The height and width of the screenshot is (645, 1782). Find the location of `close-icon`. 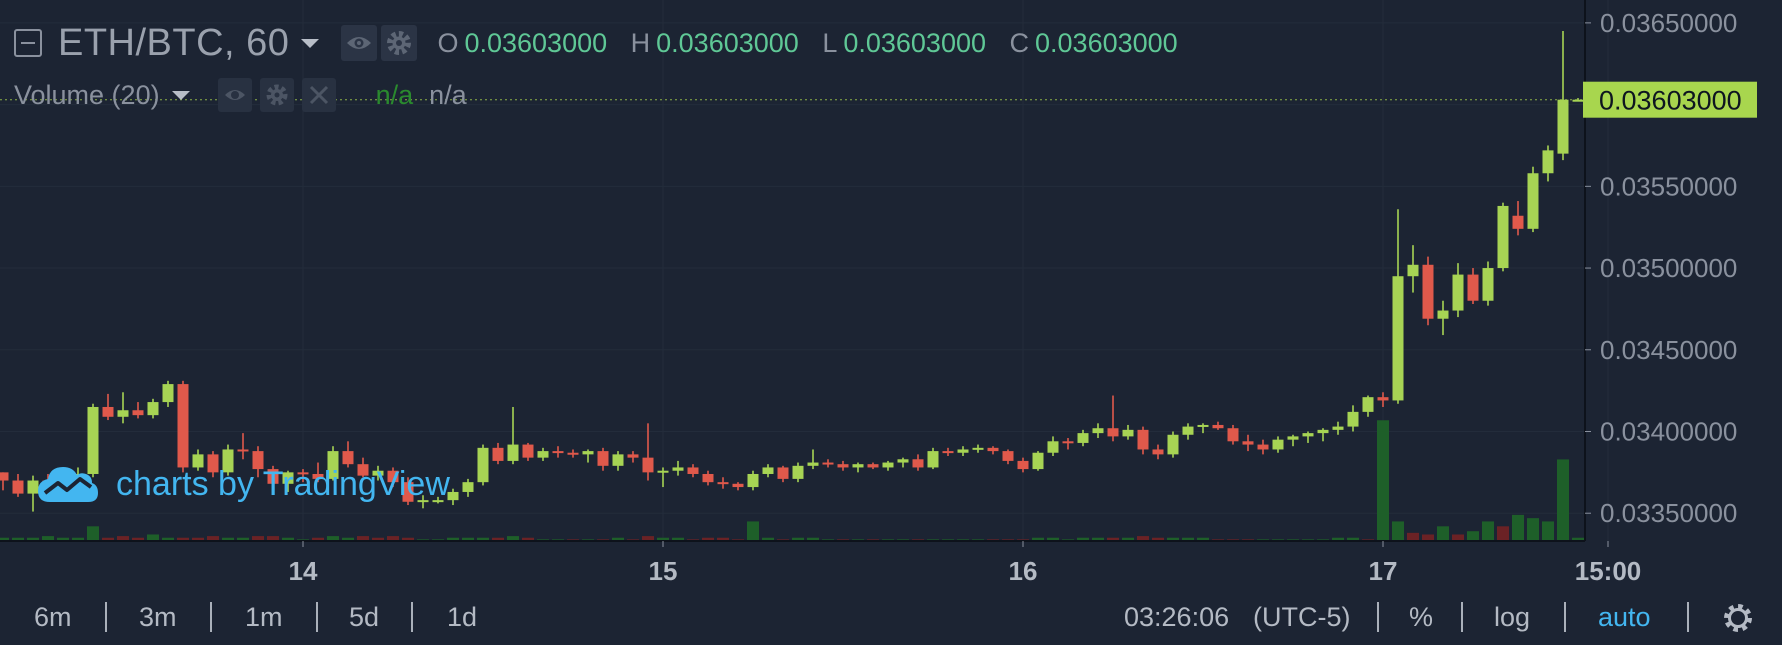

close-icon is located at coordinates (318, 95).